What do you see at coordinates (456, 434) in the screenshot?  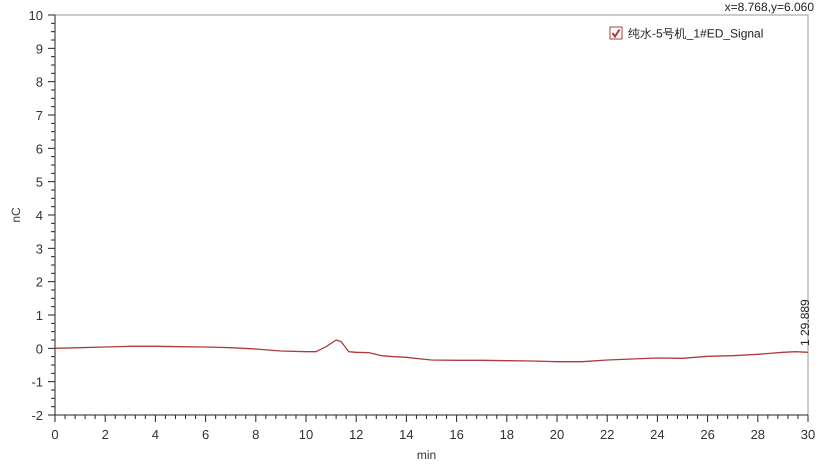 I see `x-tick-label: 16` at bounding box center [456, 434].